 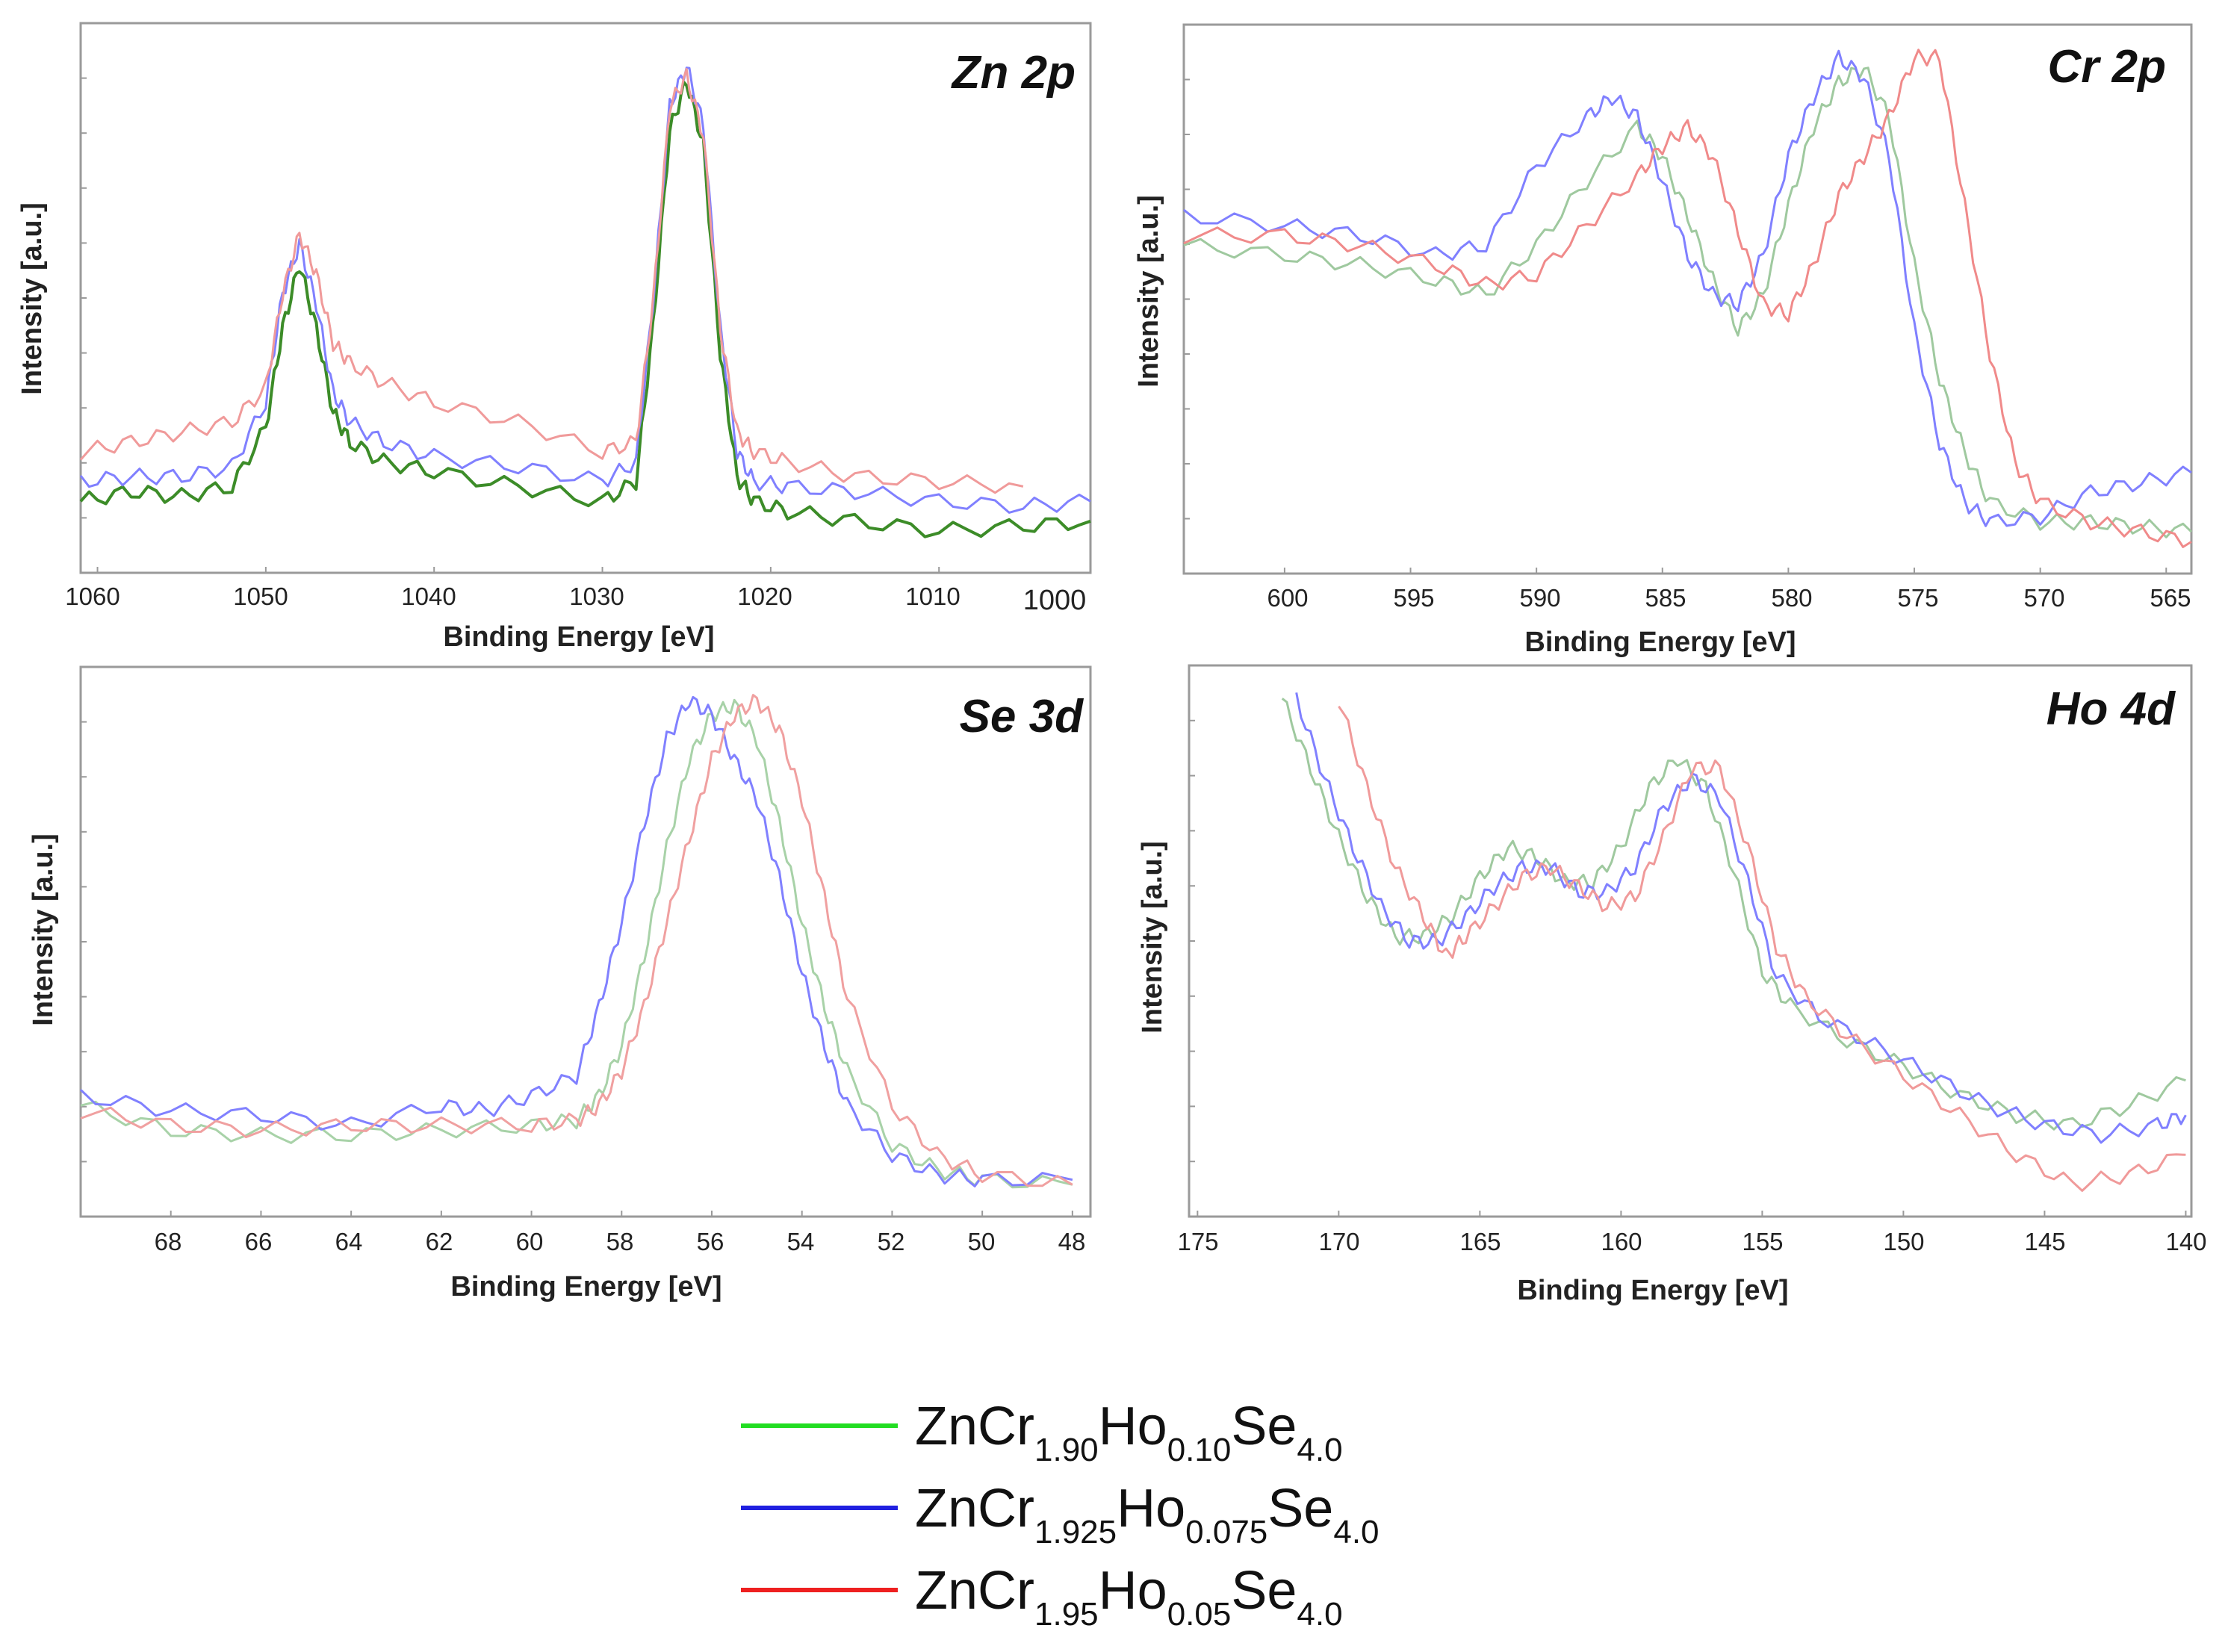 I want to click on panel-title: Ho 4d, so click(x=2111, y=709).